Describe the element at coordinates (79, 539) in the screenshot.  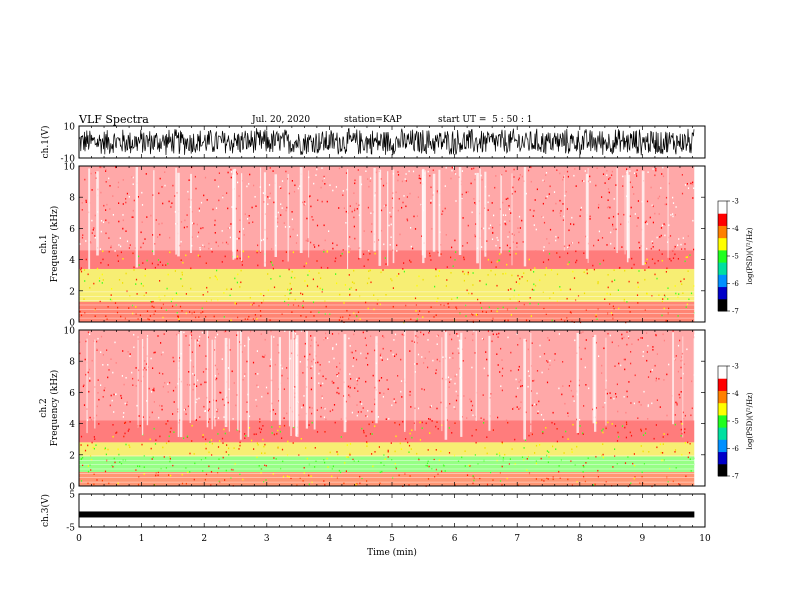
I see `x-tick-label: 0` at that location.